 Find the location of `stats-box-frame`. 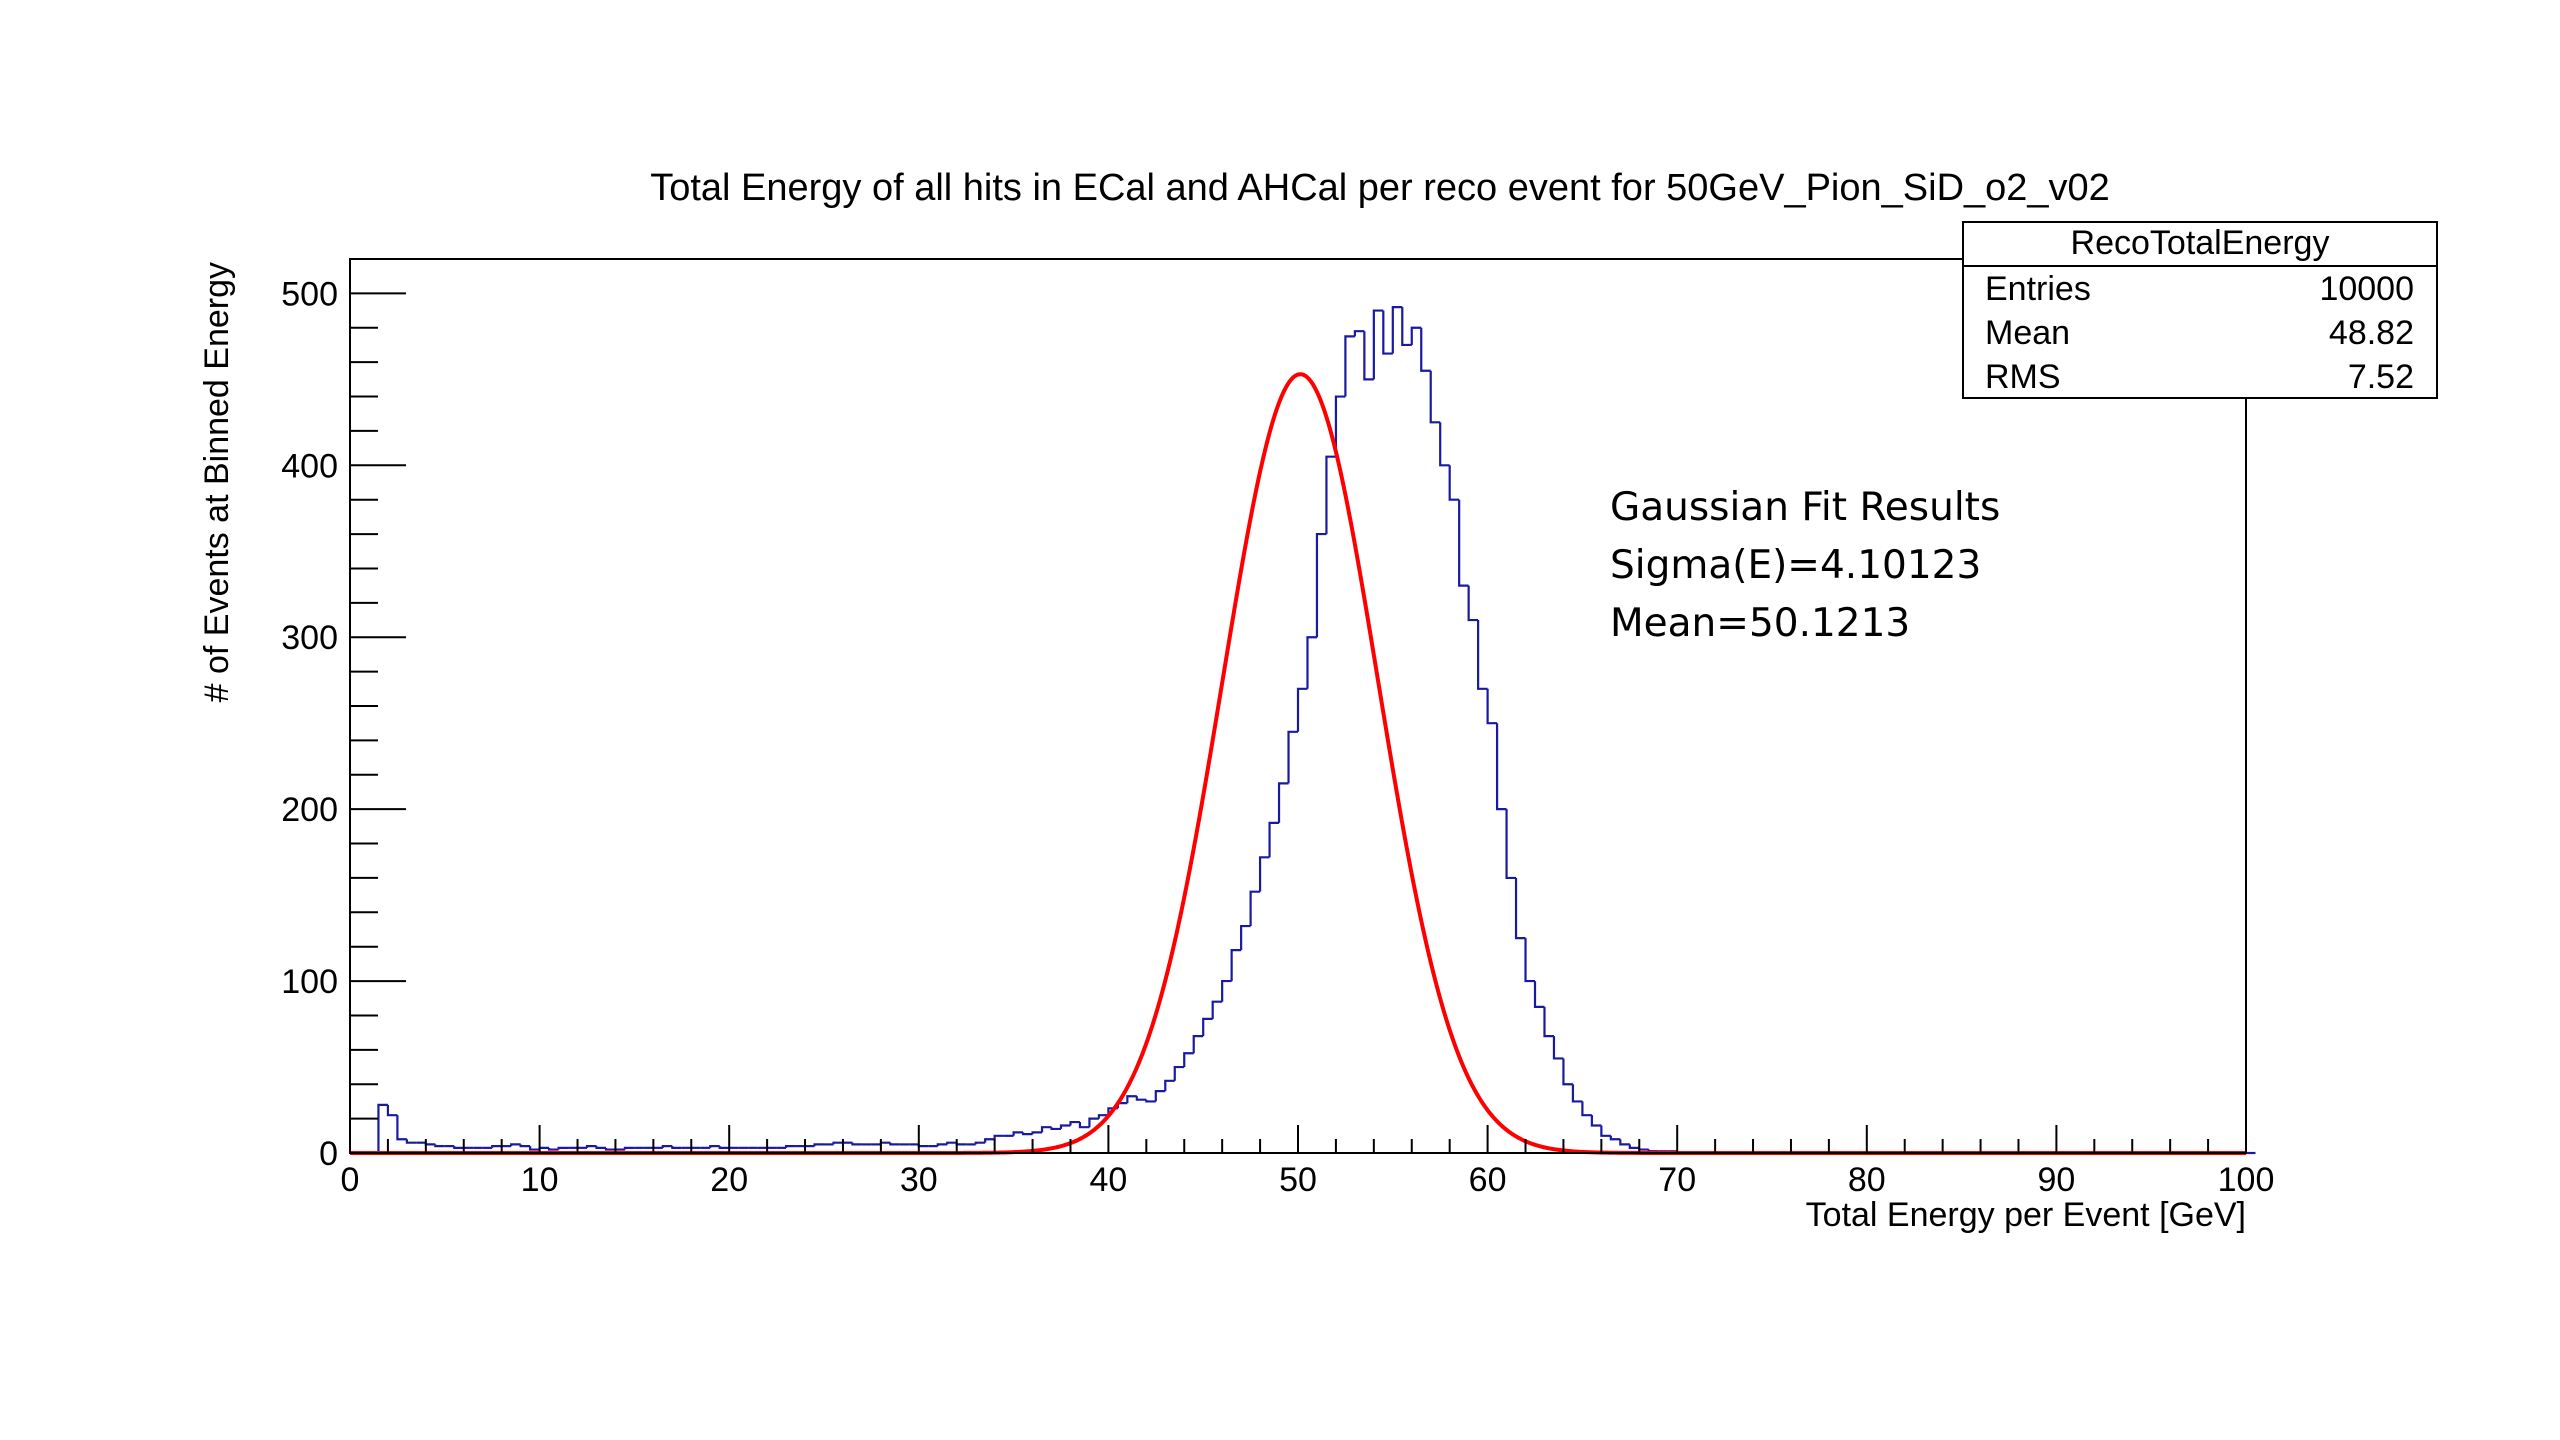

stats-box-frame is located at coordinates (2200, 310).